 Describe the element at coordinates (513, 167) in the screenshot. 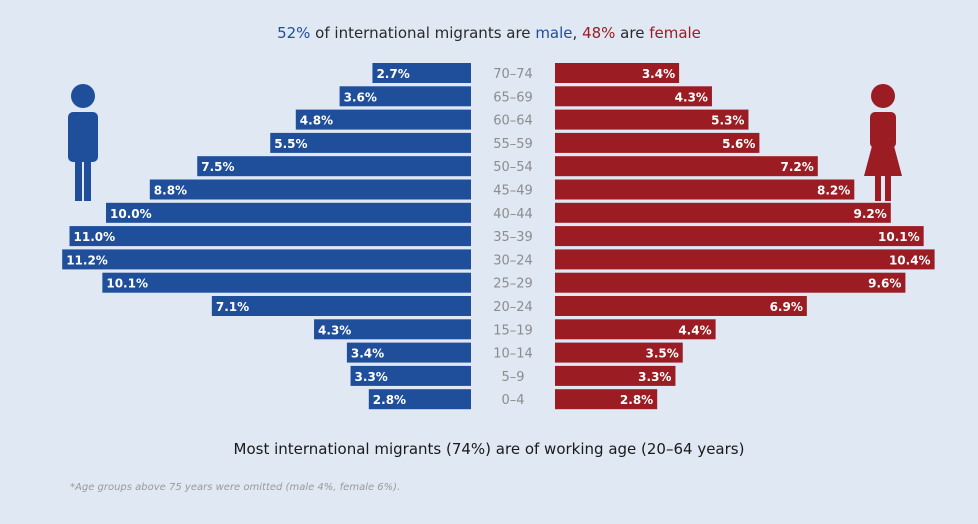

I see `age-group-label: 50–54` at that location.